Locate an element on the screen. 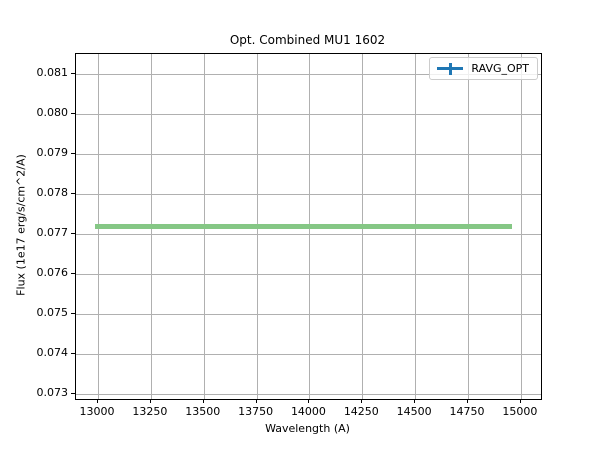  x-tick-label: 14750 is located at coordinates (467, 411).